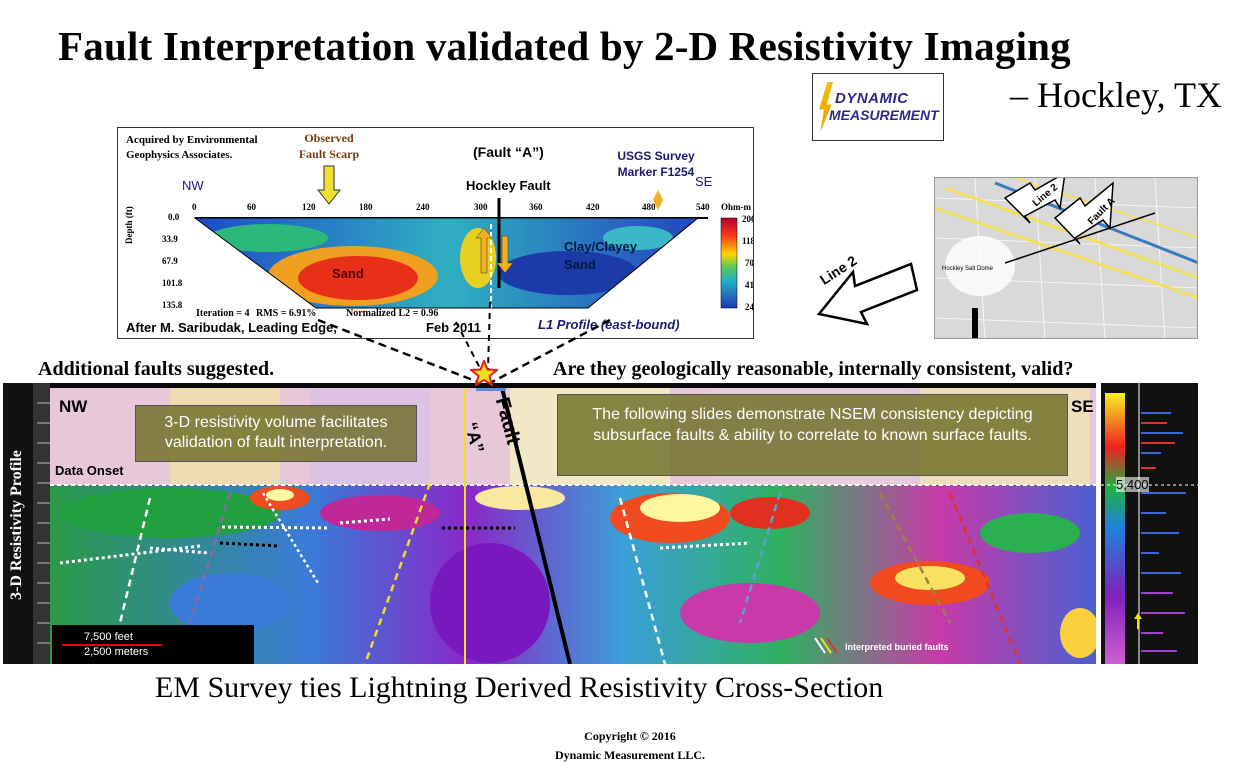 The width and height of the screenshot is (1260, 782). What do you see at coordinates (129, 225) in the screenshot?
I see `depth-axis-label: Depth (ft)` at bounding box center [129, 225].